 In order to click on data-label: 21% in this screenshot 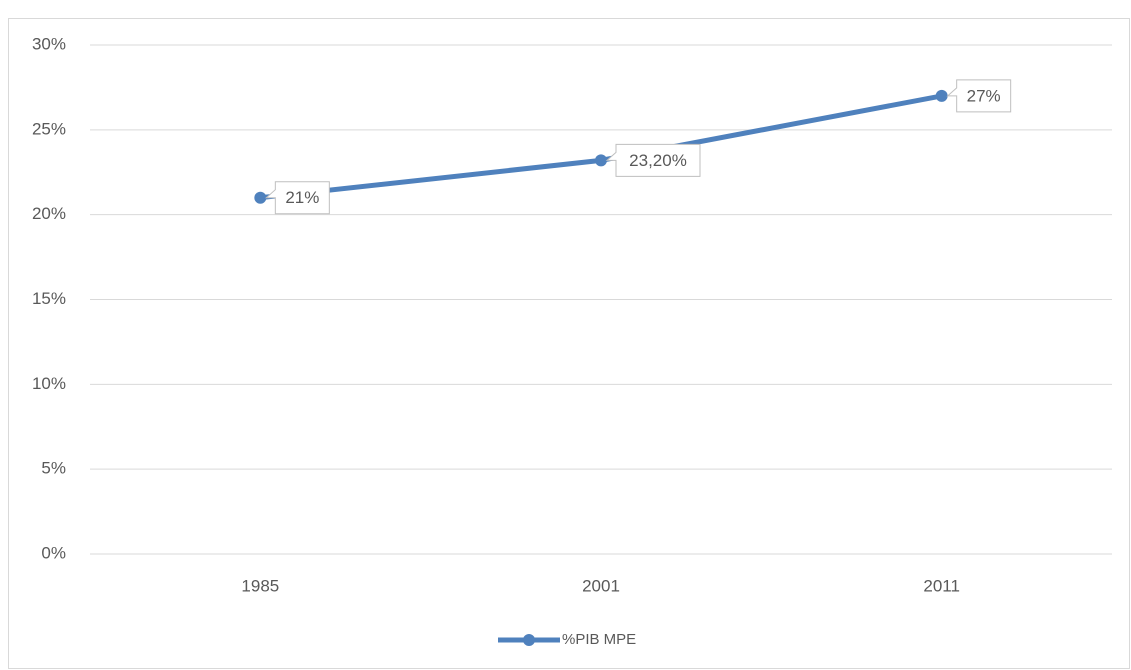, I will do `click(302, 197)`.